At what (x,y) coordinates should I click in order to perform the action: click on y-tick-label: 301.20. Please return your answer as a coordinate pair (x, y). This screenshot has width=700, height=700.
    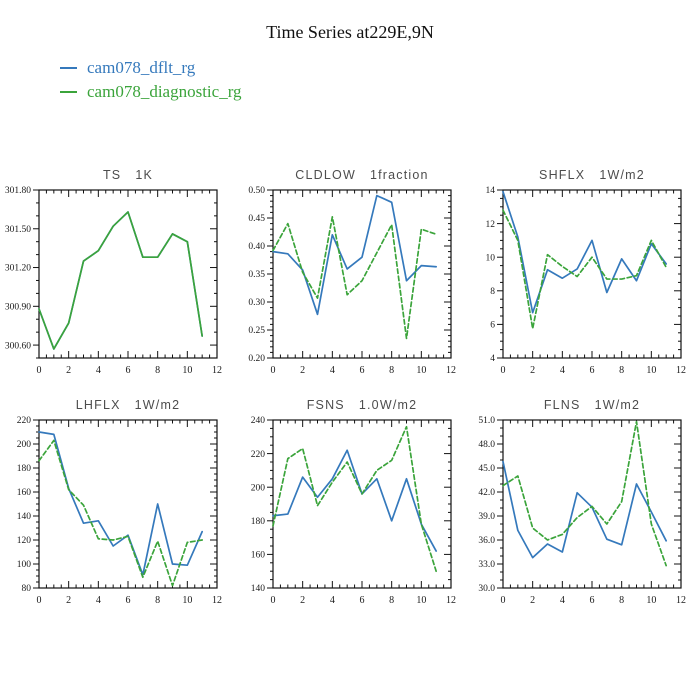
    Looking at the image, I should click on (18, 269).